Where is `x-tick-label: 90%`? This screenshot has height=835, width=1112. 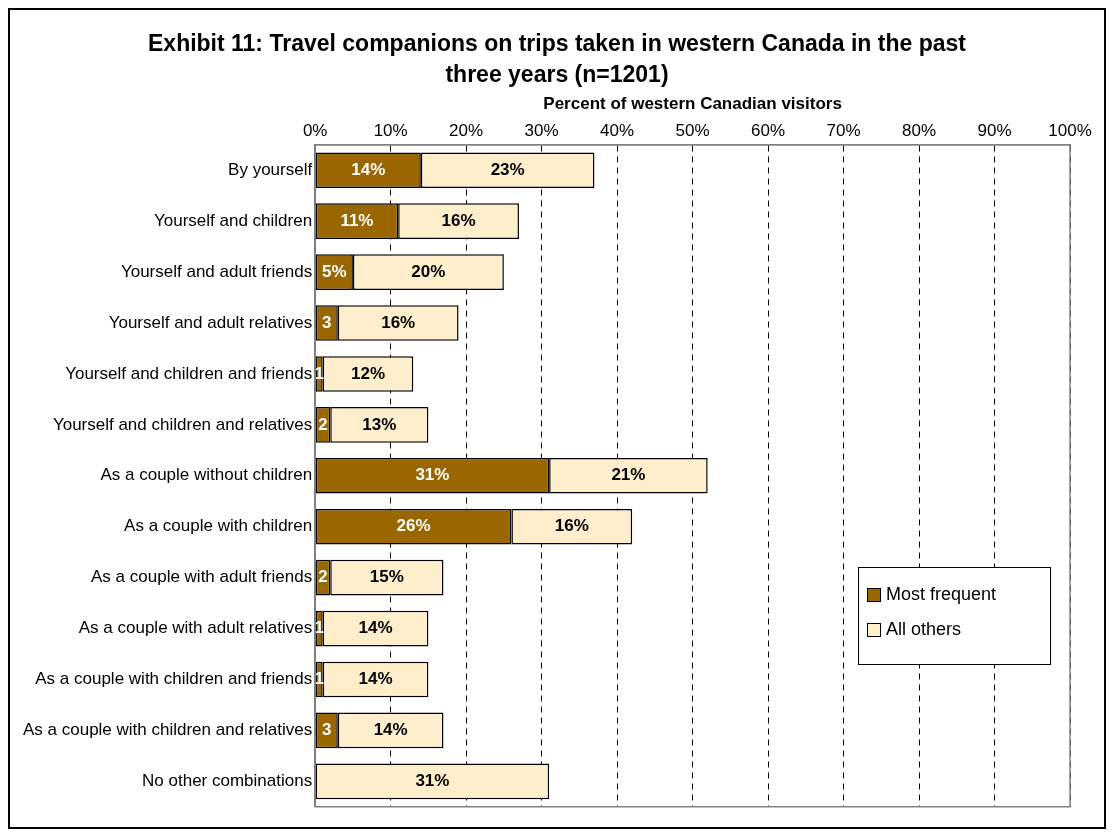 x-tick-label: 90% is located at coordinates (994, 131).